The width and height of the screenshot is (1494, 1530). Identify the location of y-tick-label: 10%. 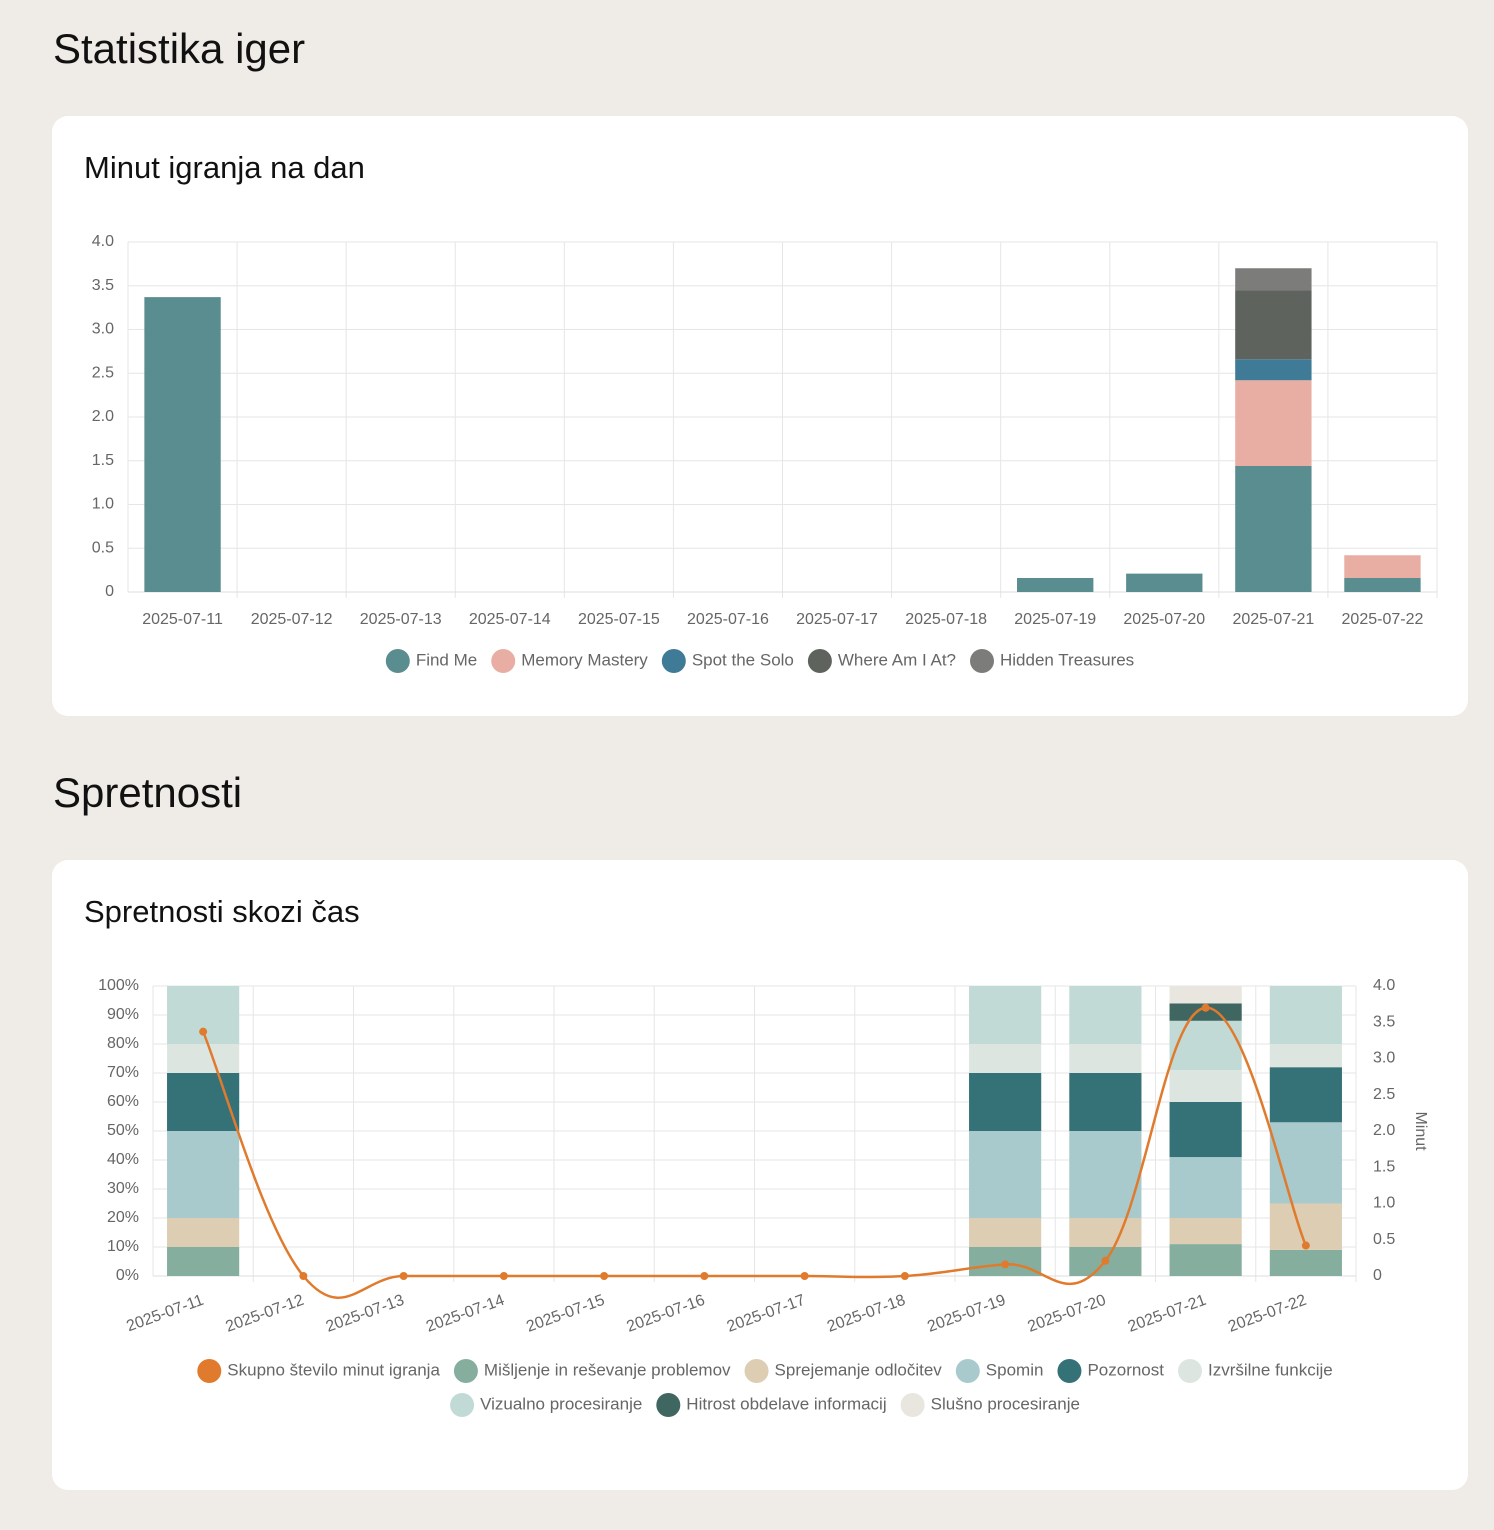
(123, 1246).